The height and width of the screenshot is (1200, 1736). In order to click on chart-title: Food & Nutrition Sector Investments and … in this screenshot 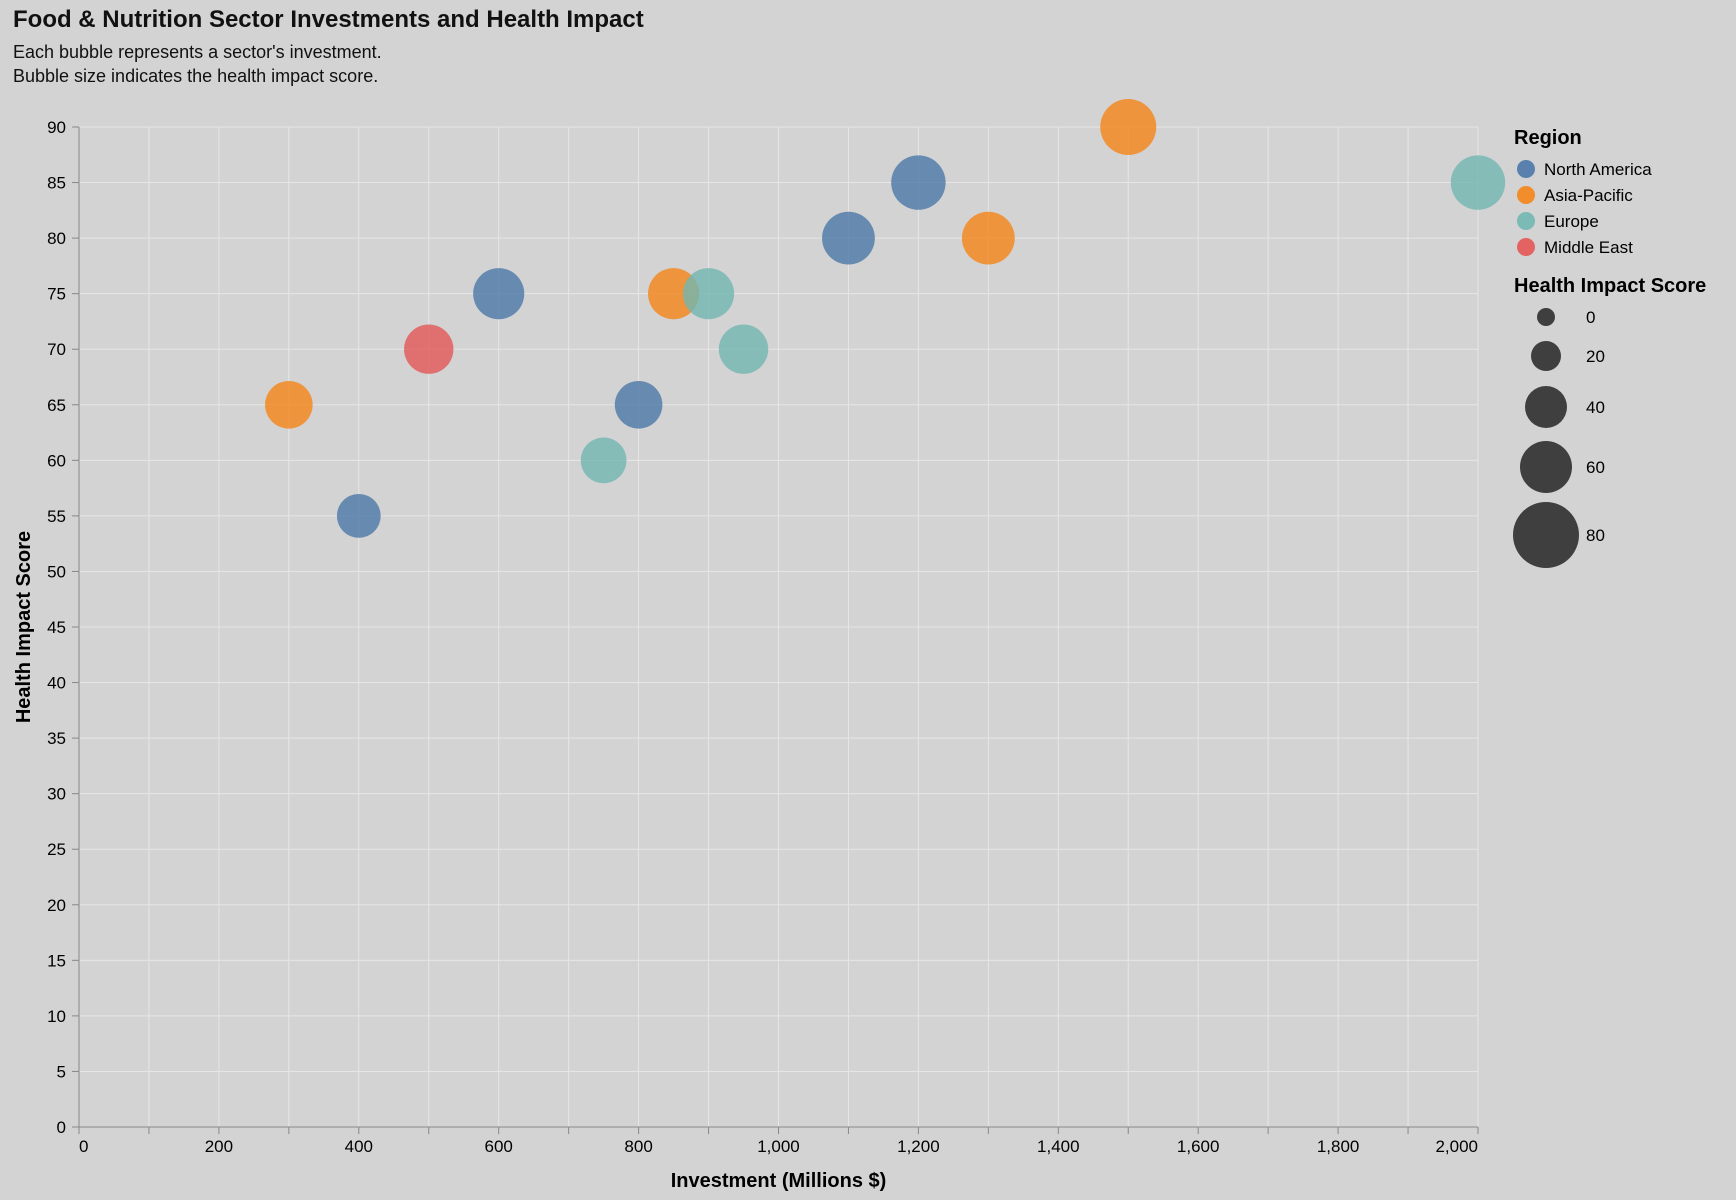, I will do `click(328, 19)`.